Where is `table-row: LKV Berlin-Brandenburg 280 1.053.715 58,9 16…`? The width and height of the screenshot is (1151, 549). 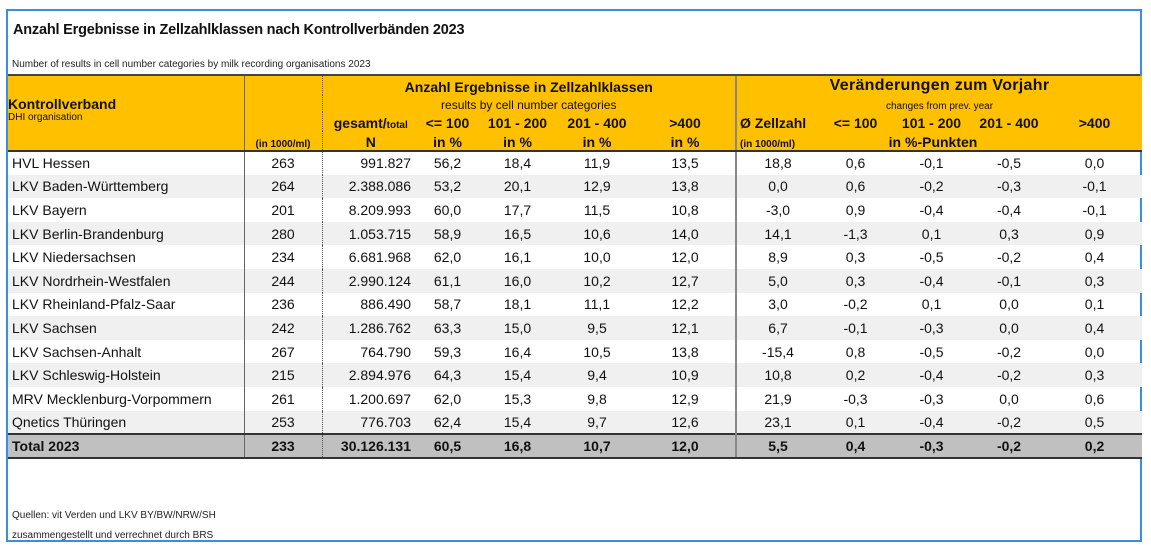
table-row: LKV Berlin-Brandenburg 280 1.053.715 58,9 16… is located at coordinates (575, 233).